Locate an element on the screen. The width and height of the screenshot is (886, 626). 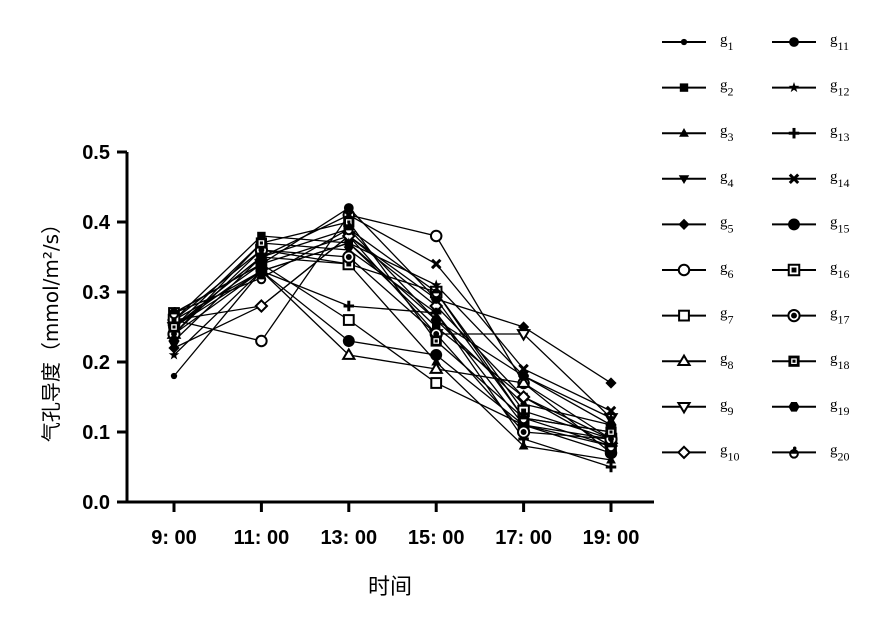
legend-label: g18 is located at coordinates (840, 361).